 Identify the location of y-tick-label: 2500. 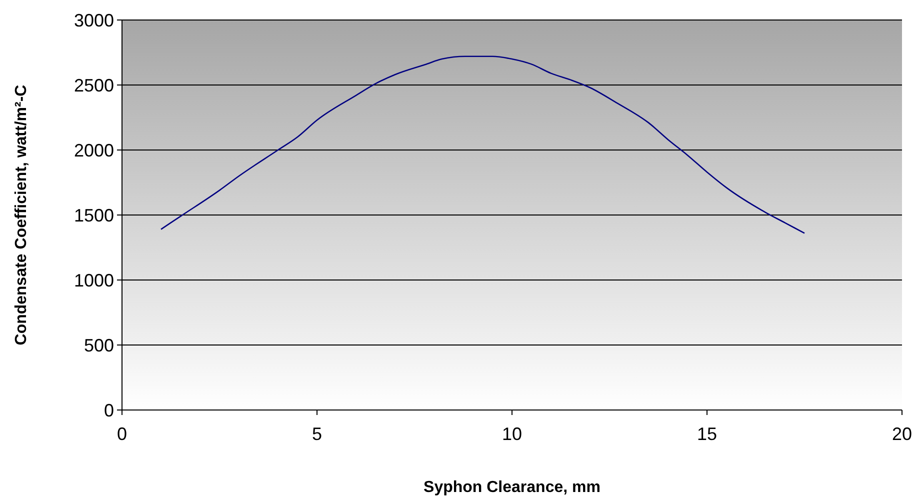
(94, 85).